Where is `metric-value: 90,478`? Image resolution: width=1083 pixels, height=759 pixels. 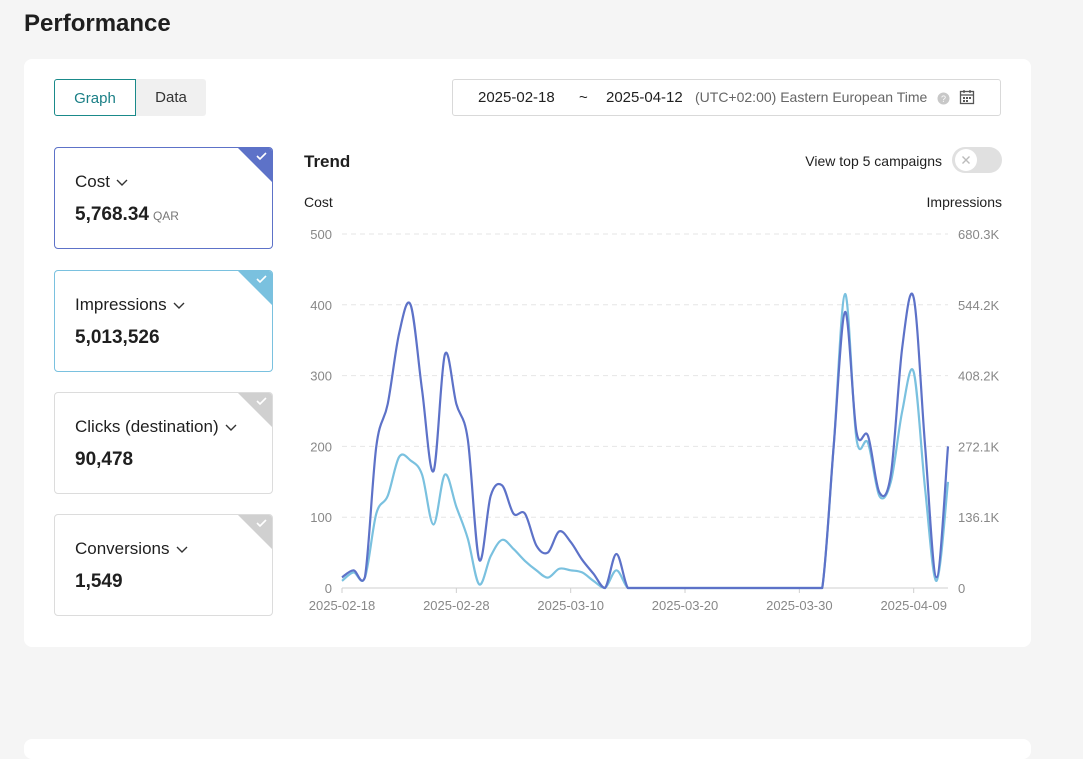 metric-value: 90,478 is located at coordinates (104, 459).